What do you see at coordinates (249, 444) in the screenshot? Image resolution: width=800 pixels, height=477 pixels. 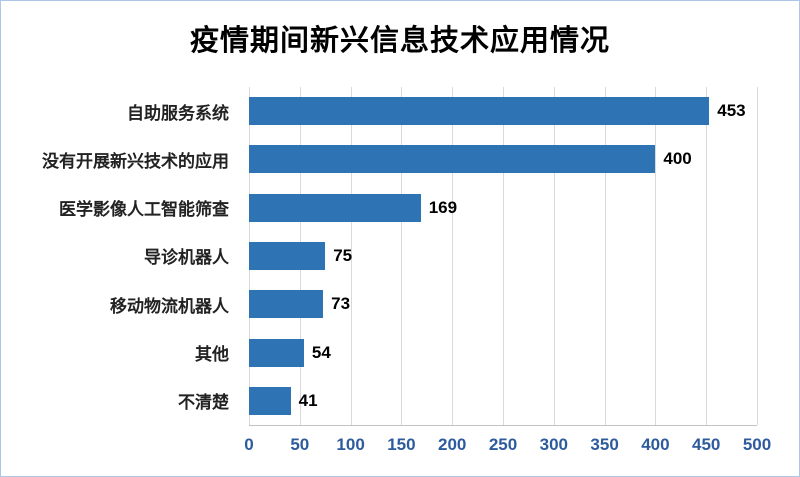 I see `x-tick-label: 0` at bounding box center [249, 444].